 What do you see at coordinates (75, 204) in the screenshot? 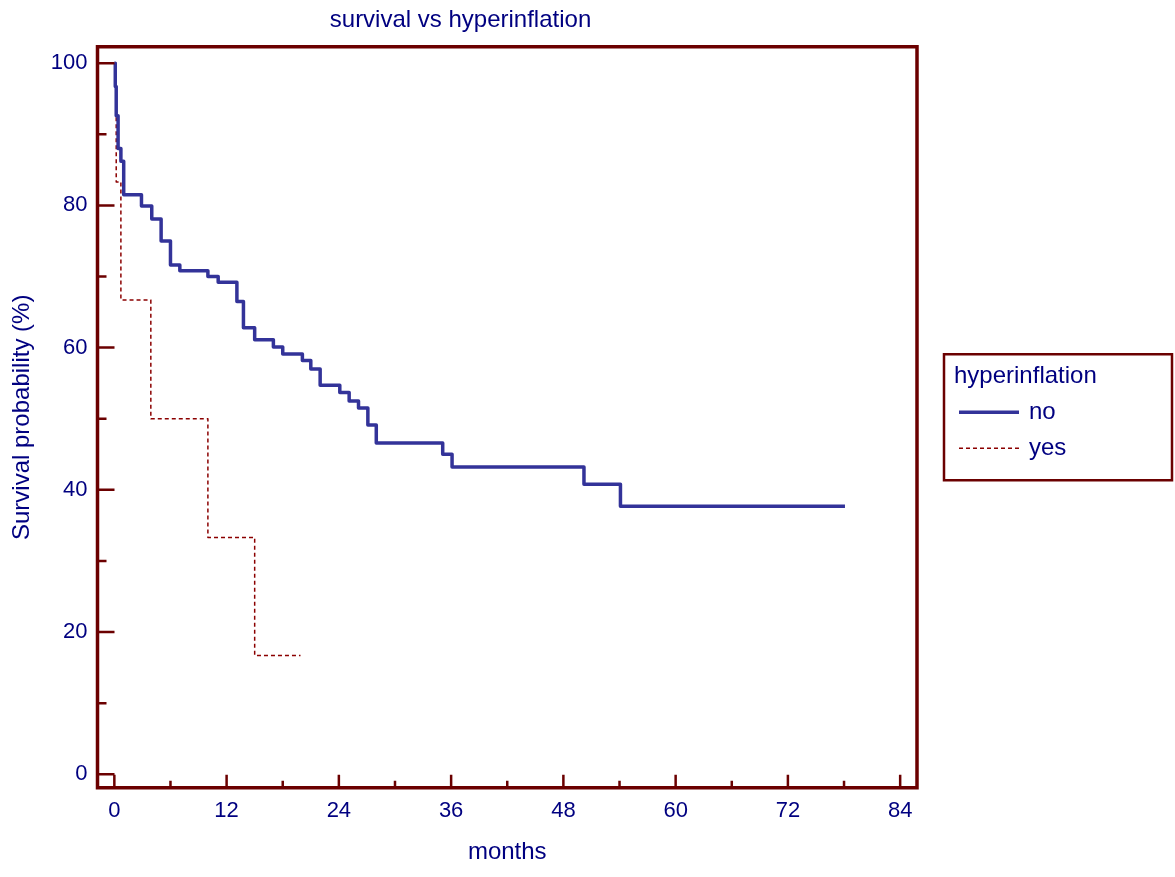
I see `y-tick-label: 80` at bounding box center [75, 204].